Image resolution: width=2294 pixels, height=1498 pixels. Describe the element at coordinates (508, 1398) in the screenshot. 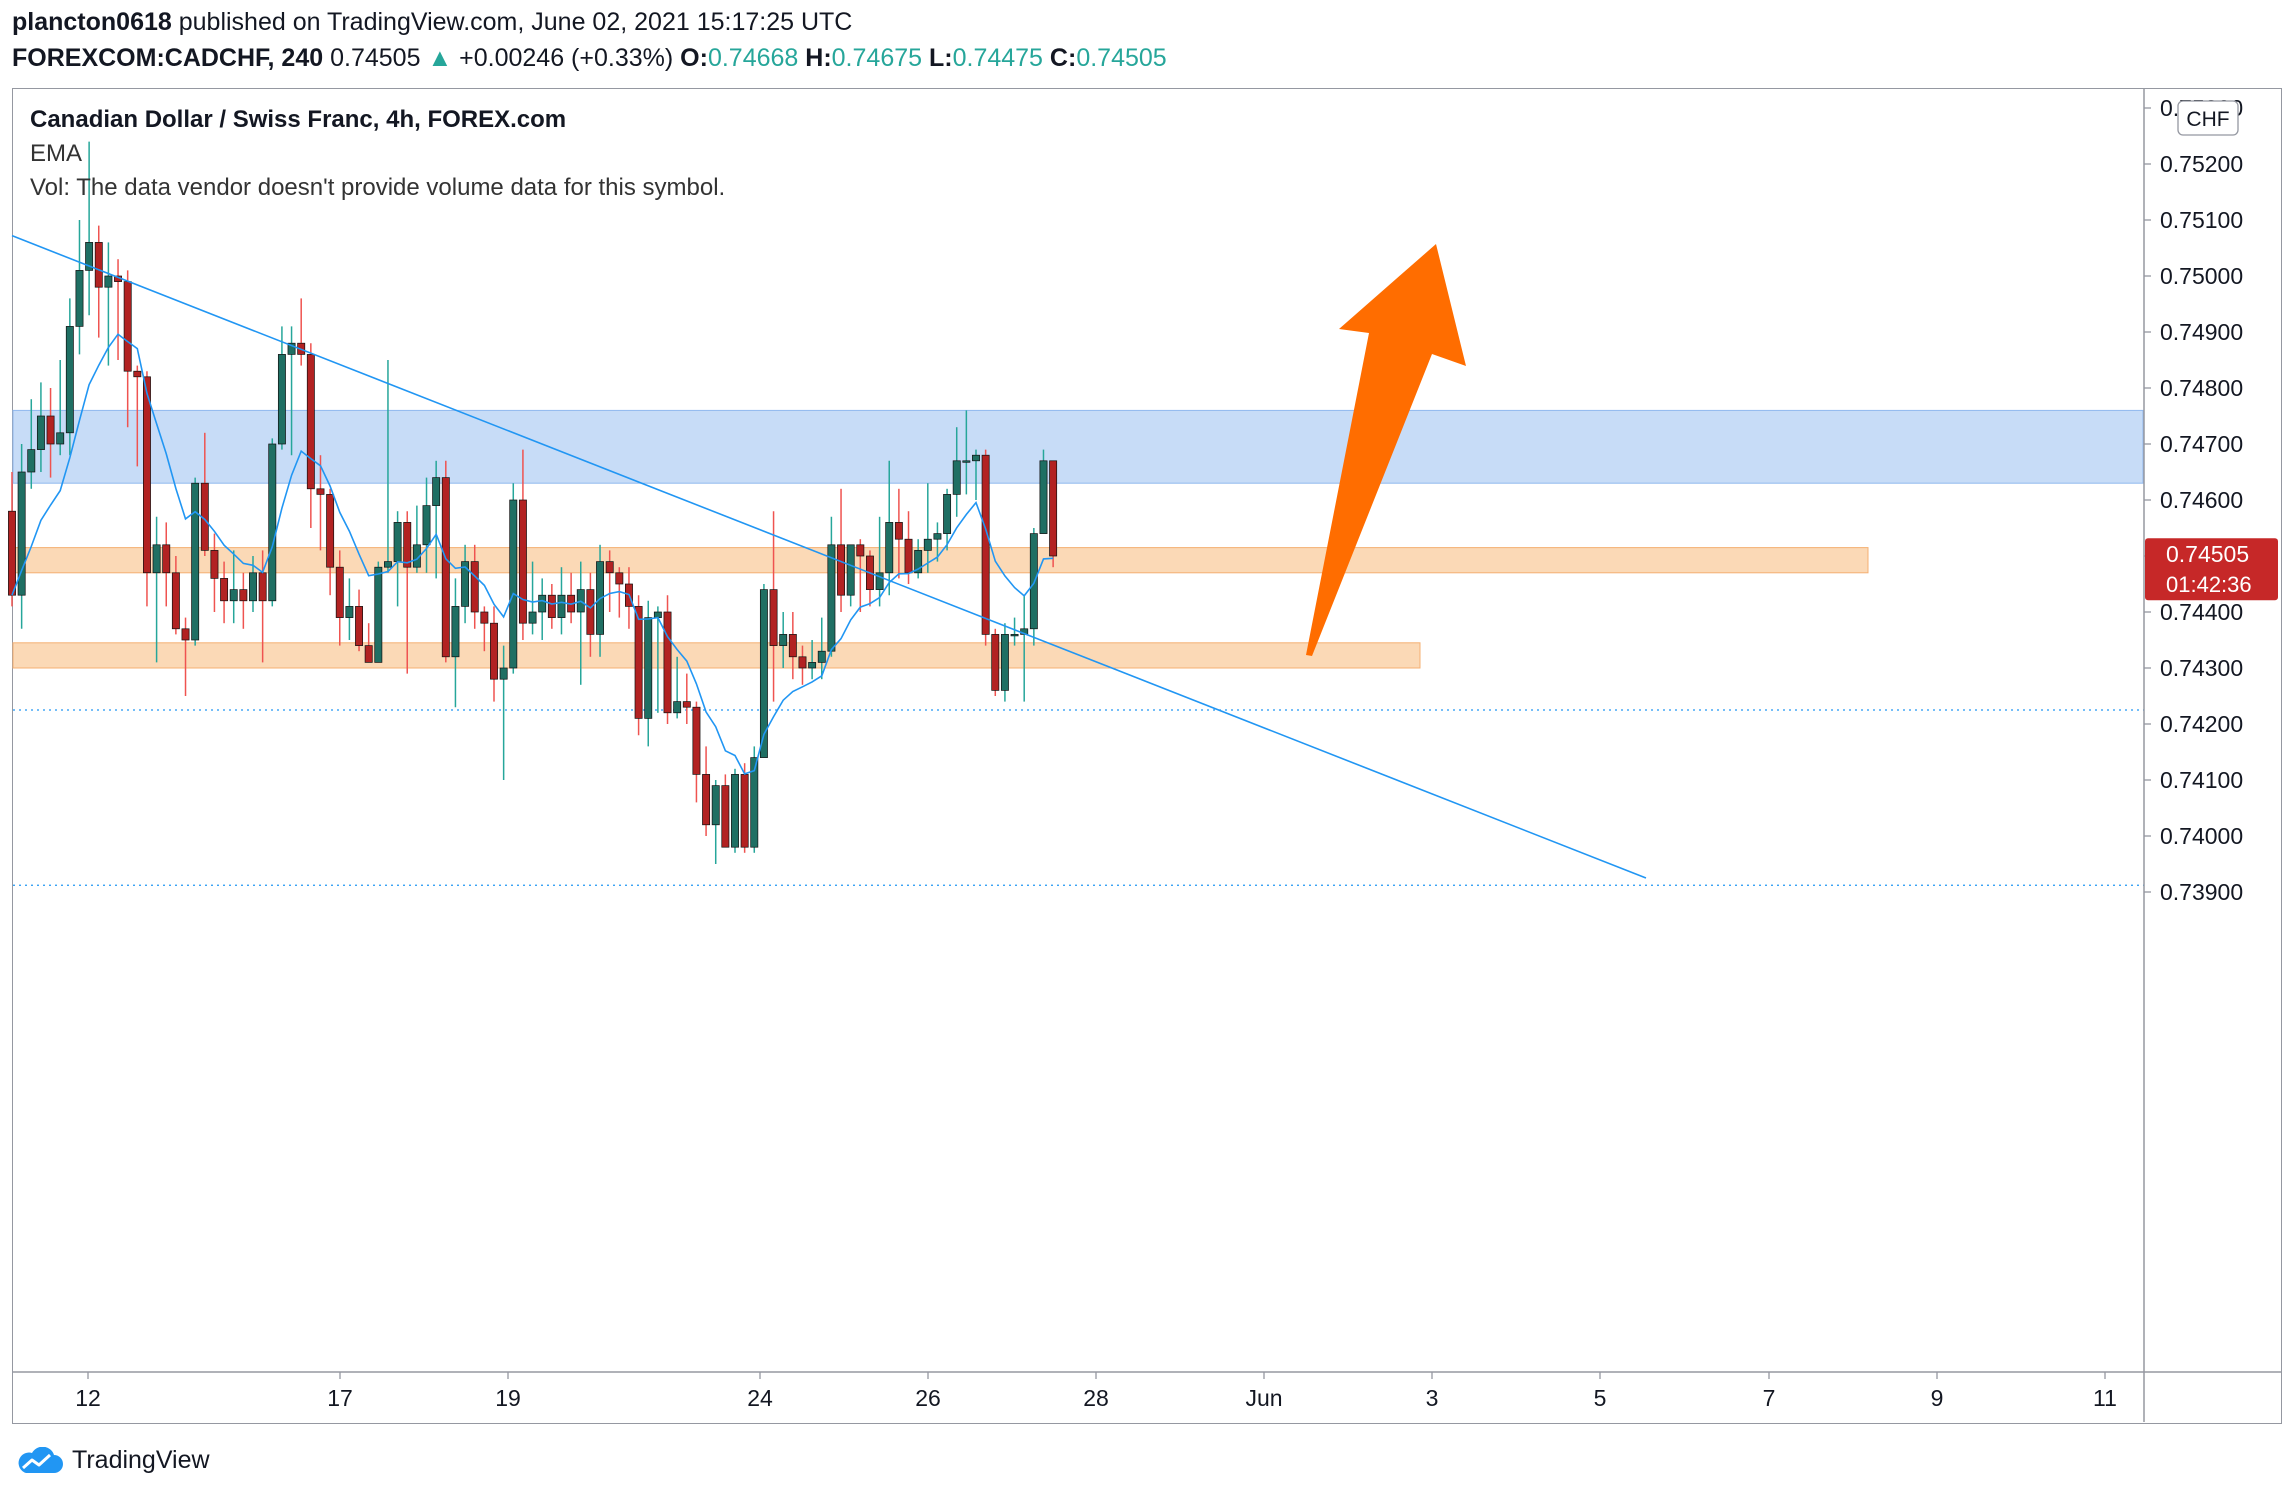

I see `x-tick-label: 19` at that location.